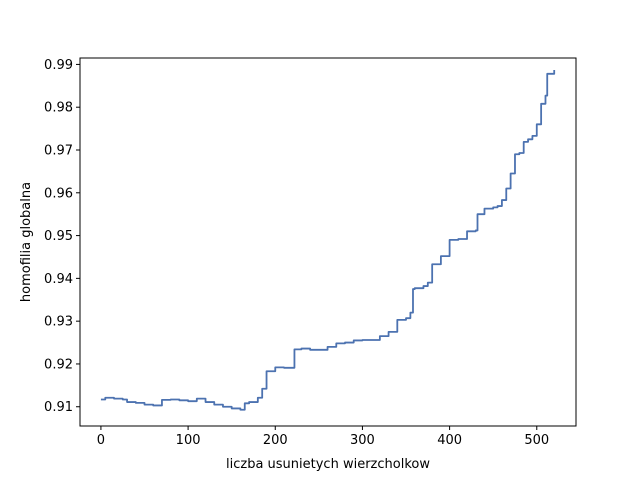 The width and height of the screenshot is (640, 480). Describe the element at coordinates (362, 440) in the screenshot. I see `x-tick-label: 300` at that location.